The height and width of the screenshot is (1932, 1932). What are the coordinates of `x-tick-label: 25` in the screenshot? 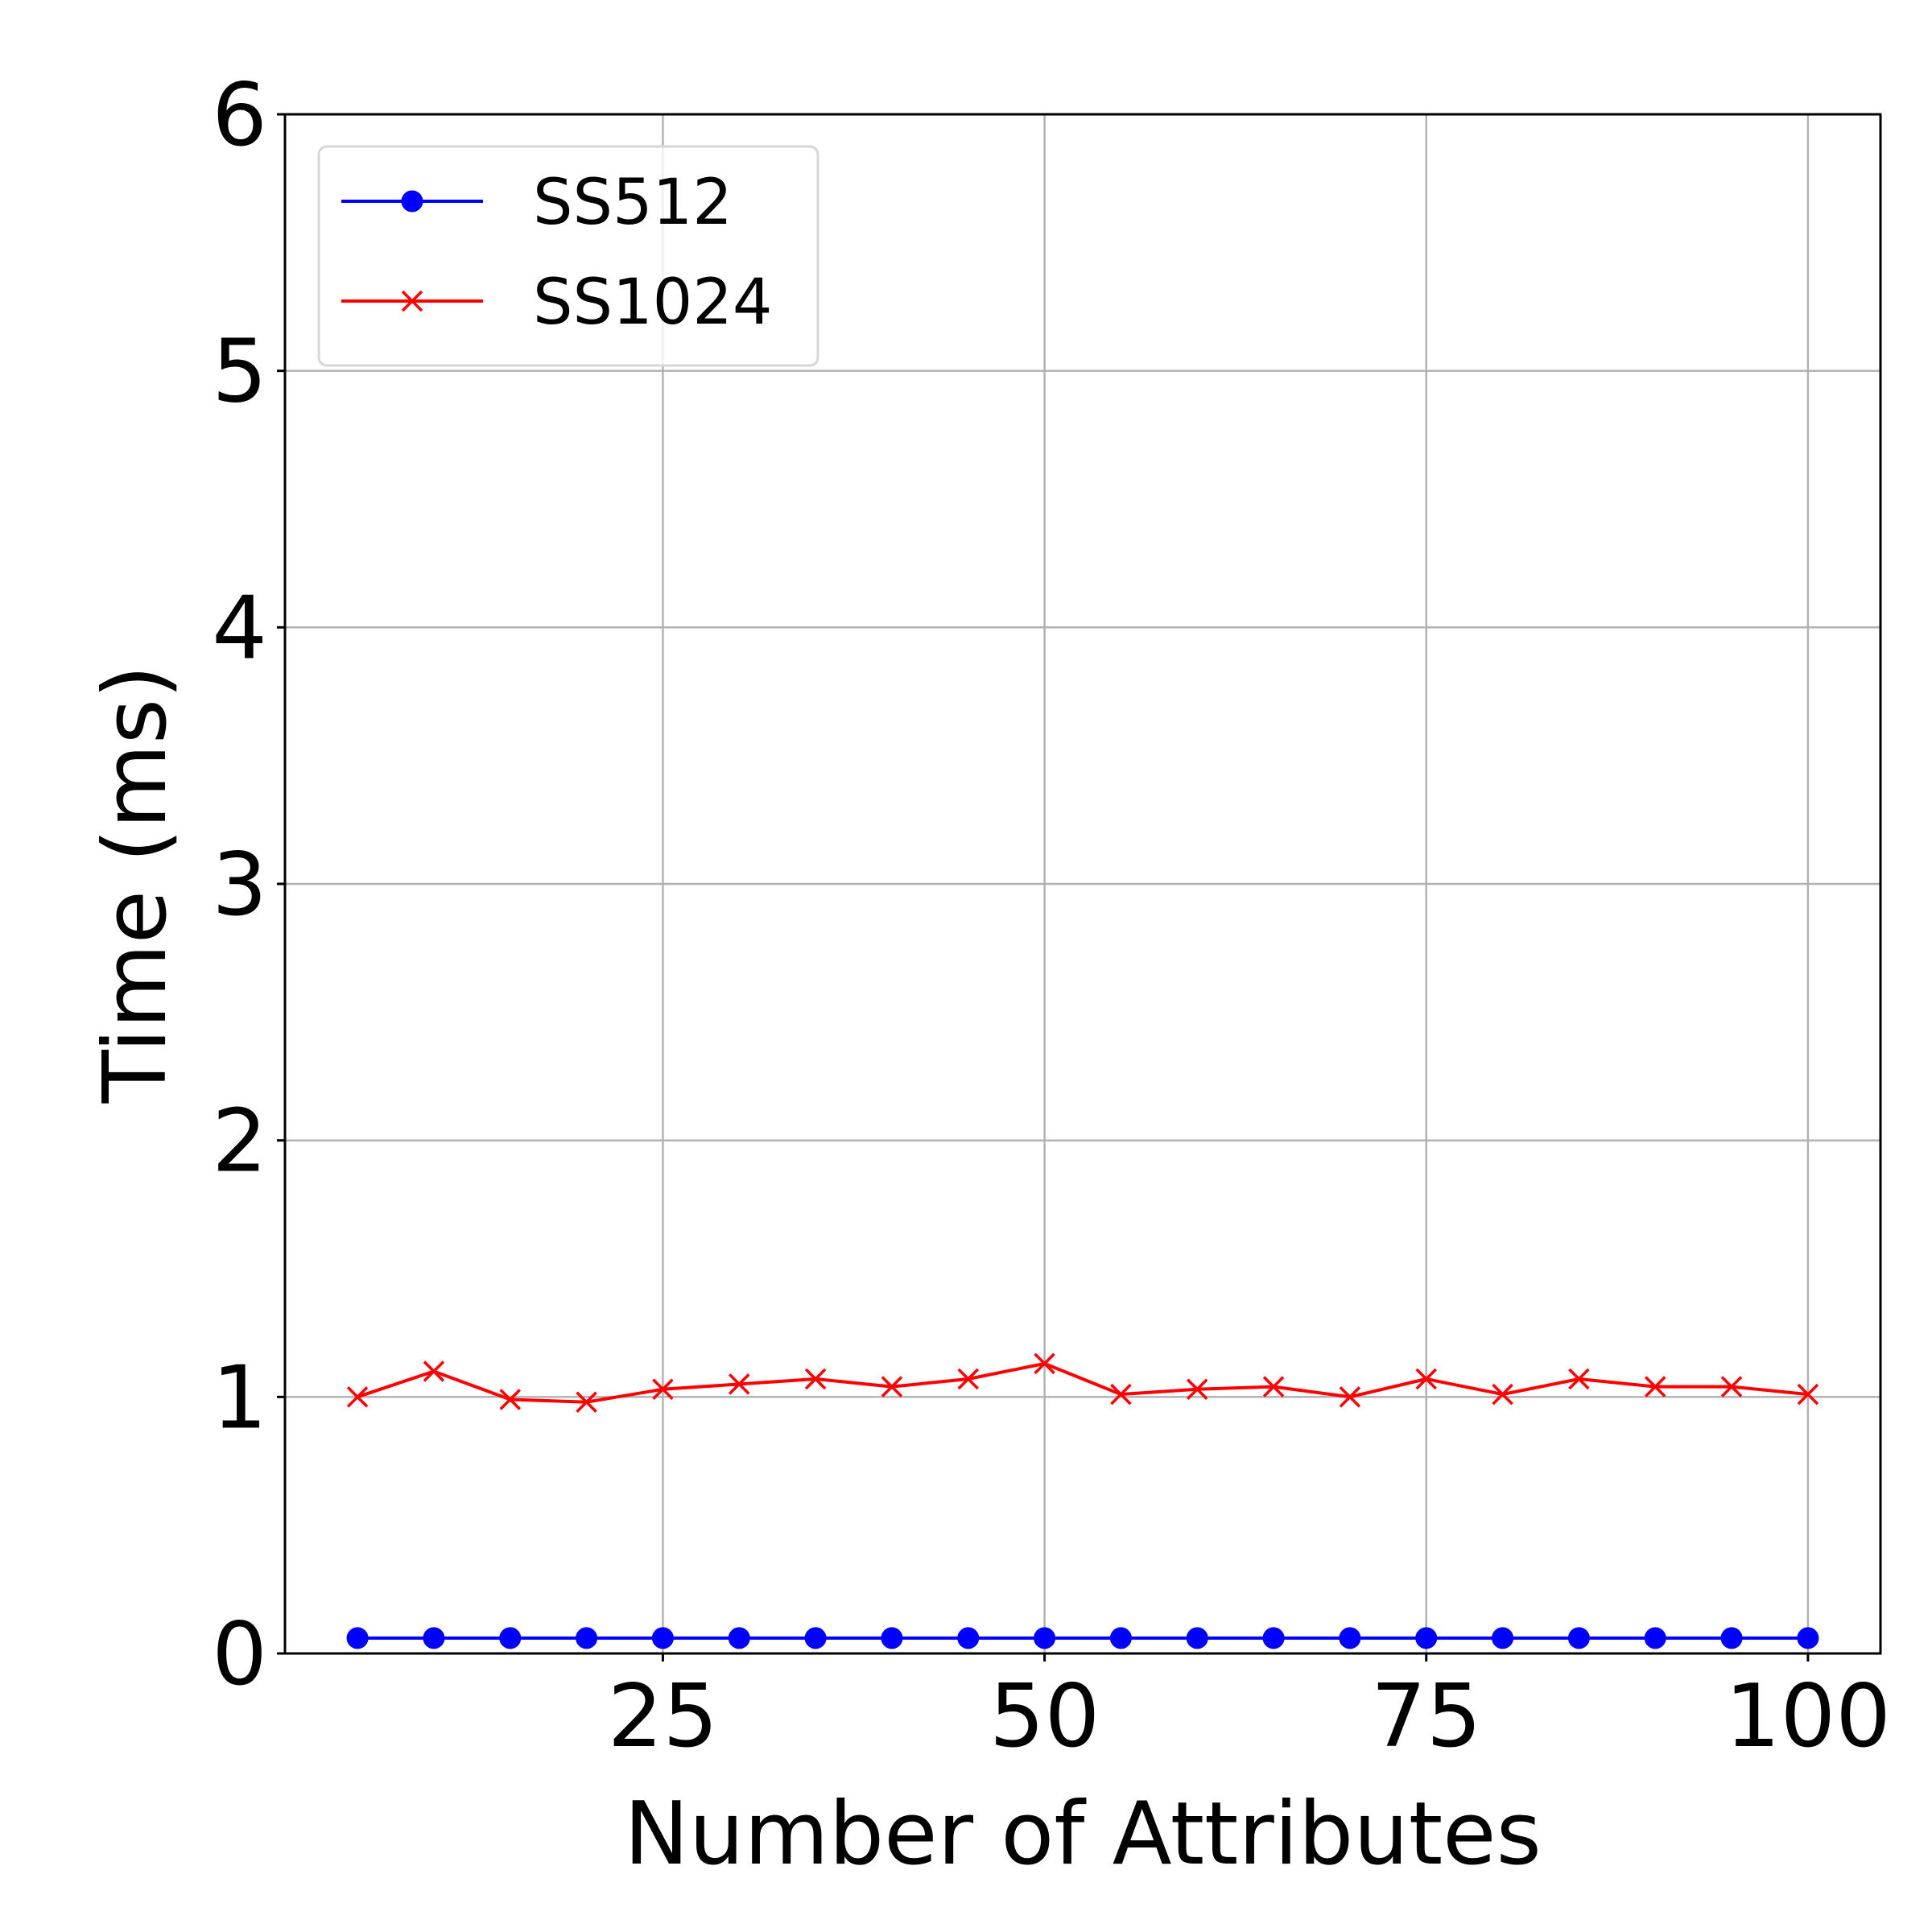 It's located at (663, 1716).